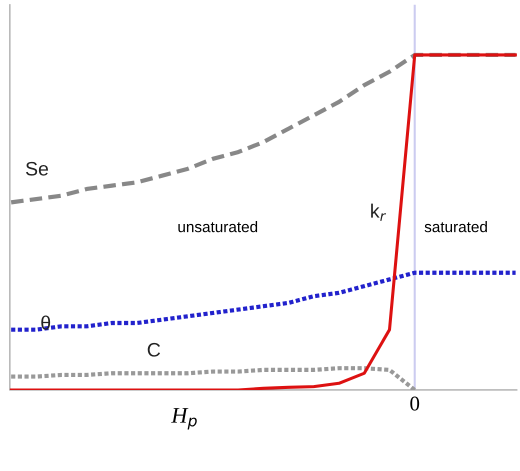 The height and width of the screenshot is (471, 520). Describe the element at coordinates (37, 169) in the screenshot. I see `series-label: Se` at that location.